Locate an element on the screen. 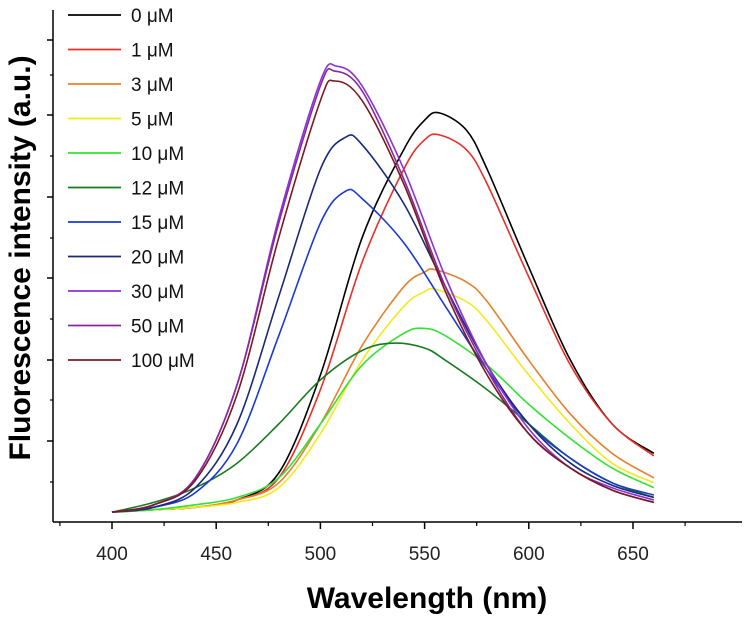 The height and width of the screenshot is (620, 750). x-axis-title: Wavelength (nm) is located at coordinates (427, 598).